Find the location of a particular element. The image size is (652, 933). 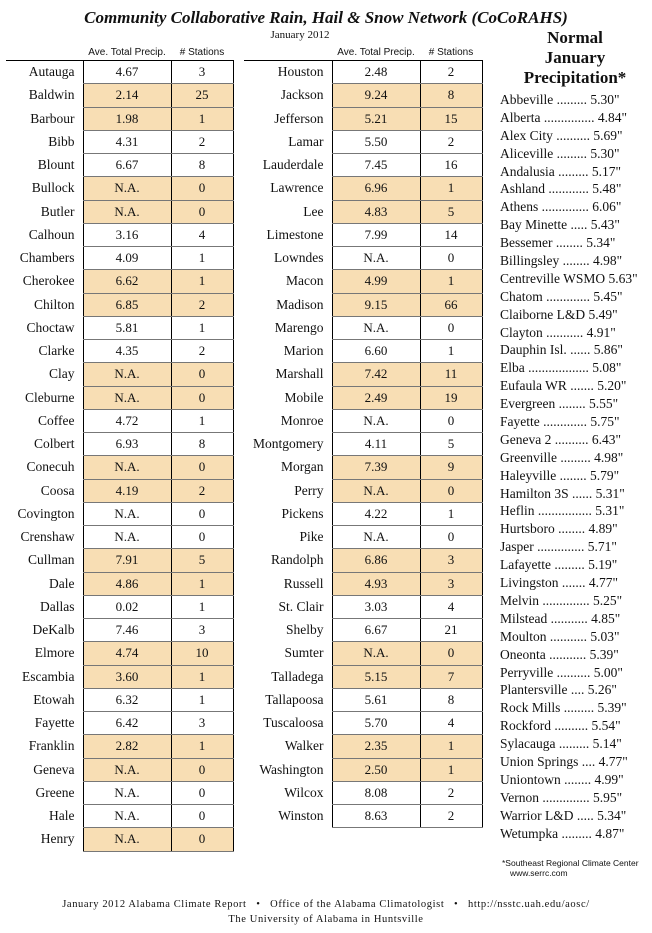

normal-precip-row: Aliceville ......... 5.30" is located at coordinates (575, 154).